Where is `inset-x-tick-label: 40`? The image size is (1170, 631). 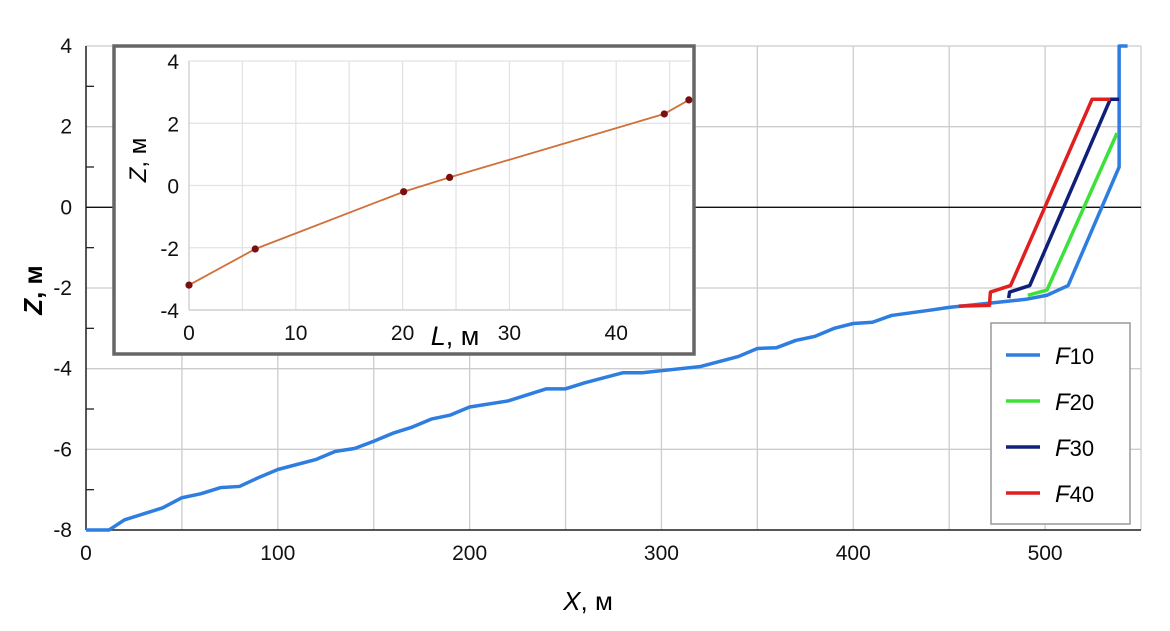 inset-x-tick-label: 40 is located at coordinates (616, 333).